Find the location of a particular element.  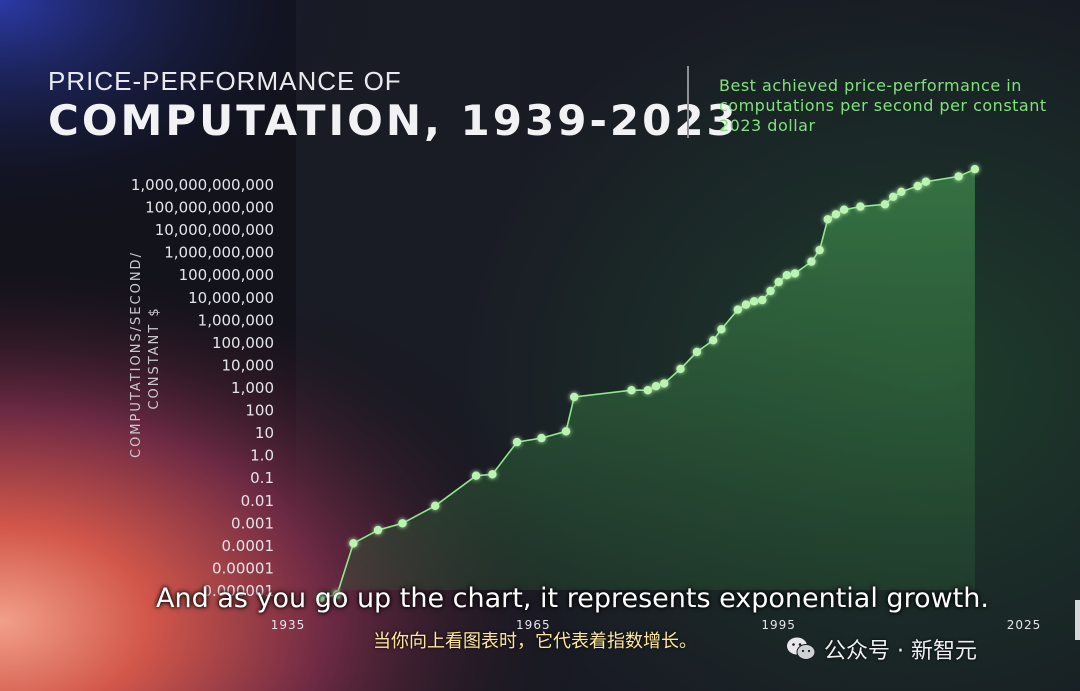

edge-strip is located at coordinates (1077, 620).